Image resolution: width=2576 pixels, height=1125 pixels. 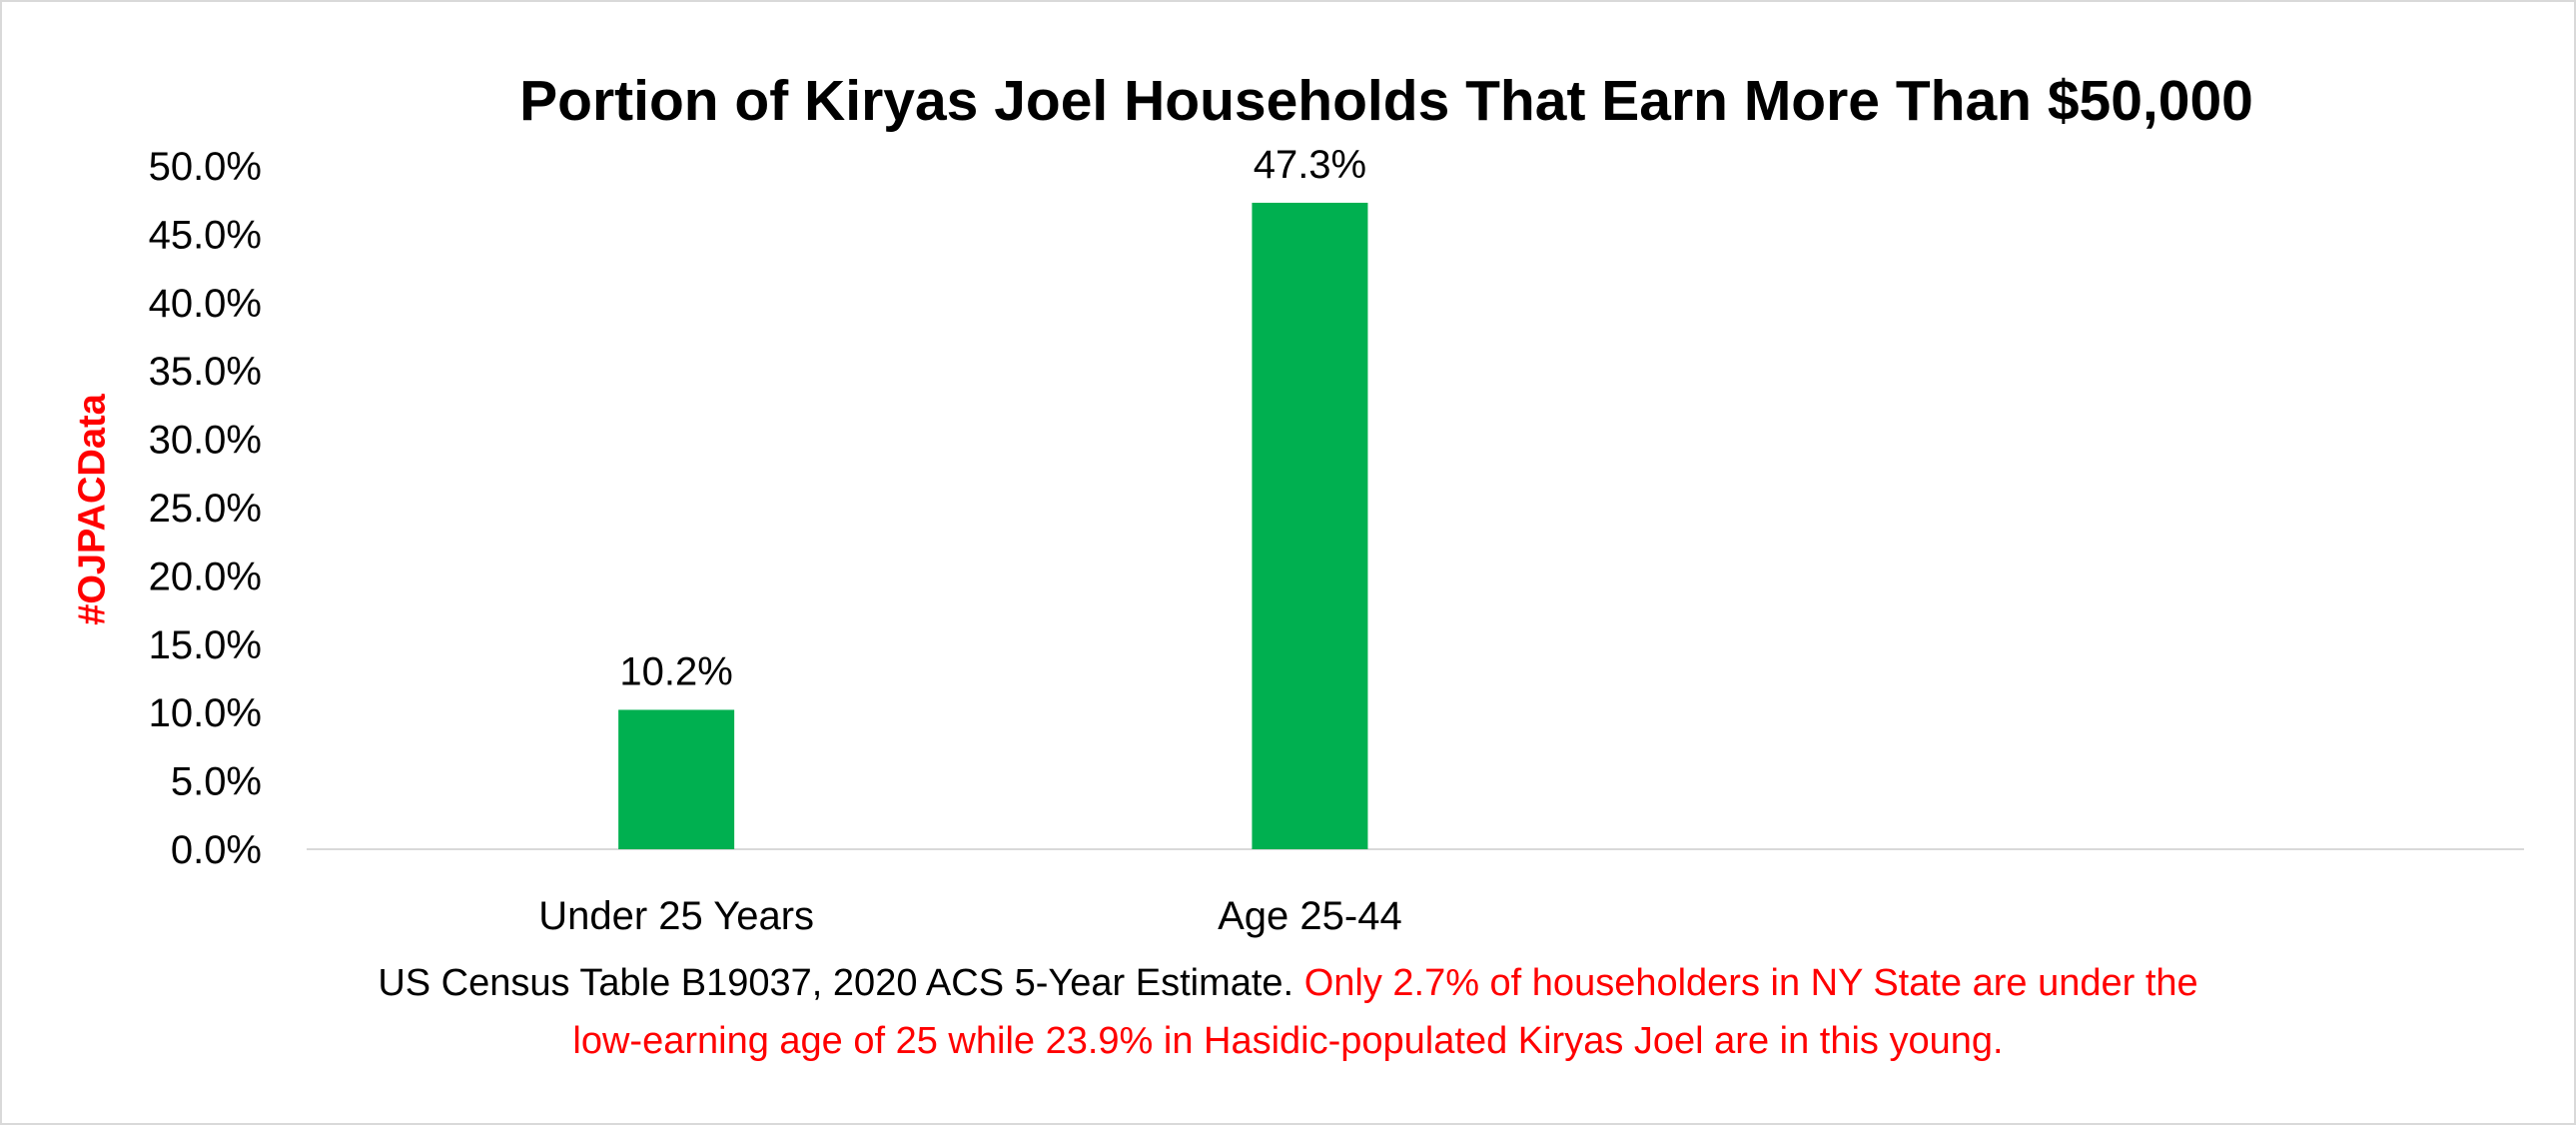 I want to click on y-tick-label: 20.0%, so click(x=206, y=576).